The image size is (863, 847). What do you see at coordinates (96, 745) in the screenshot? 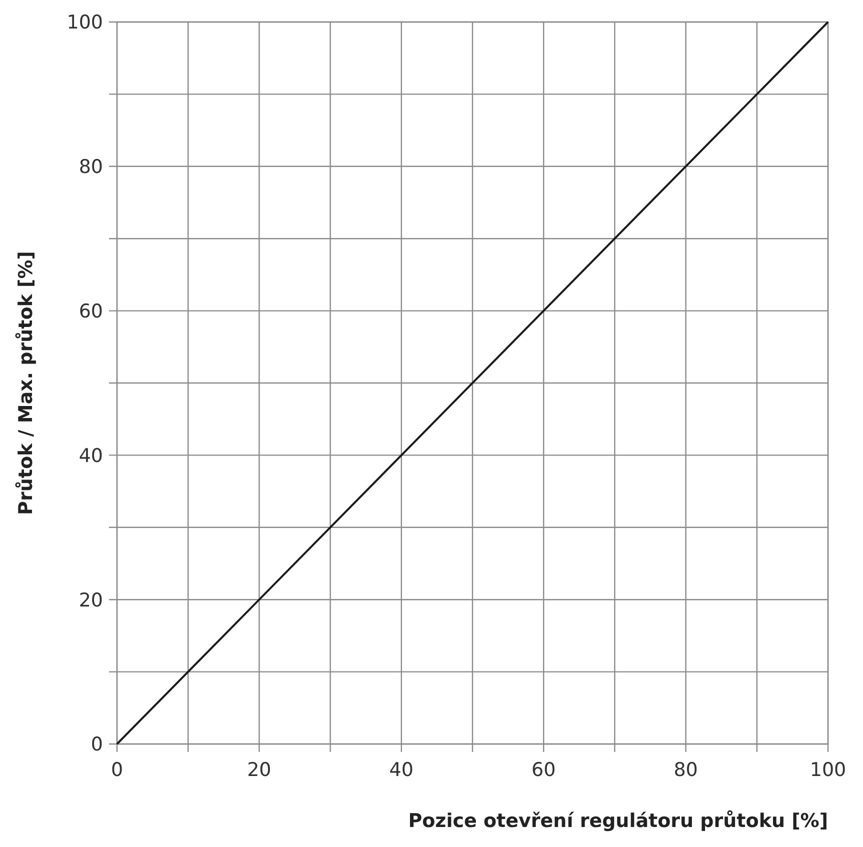
I see `y-tick-label: 0` at bounding box center [96, 745].